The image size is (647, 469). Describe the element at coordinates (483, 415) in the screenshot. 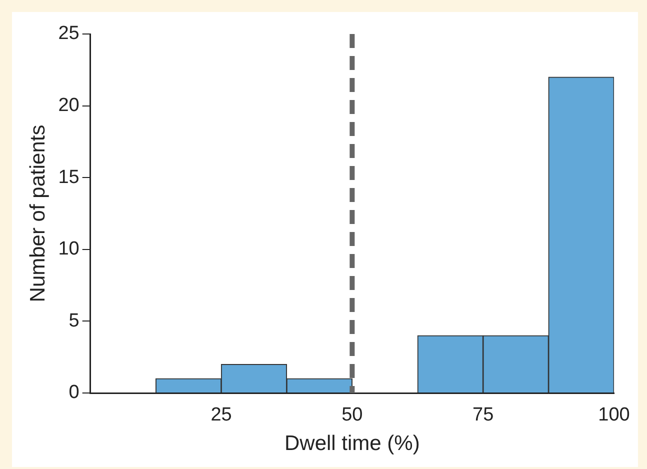

I see `x-tick-label: 75` at that location.